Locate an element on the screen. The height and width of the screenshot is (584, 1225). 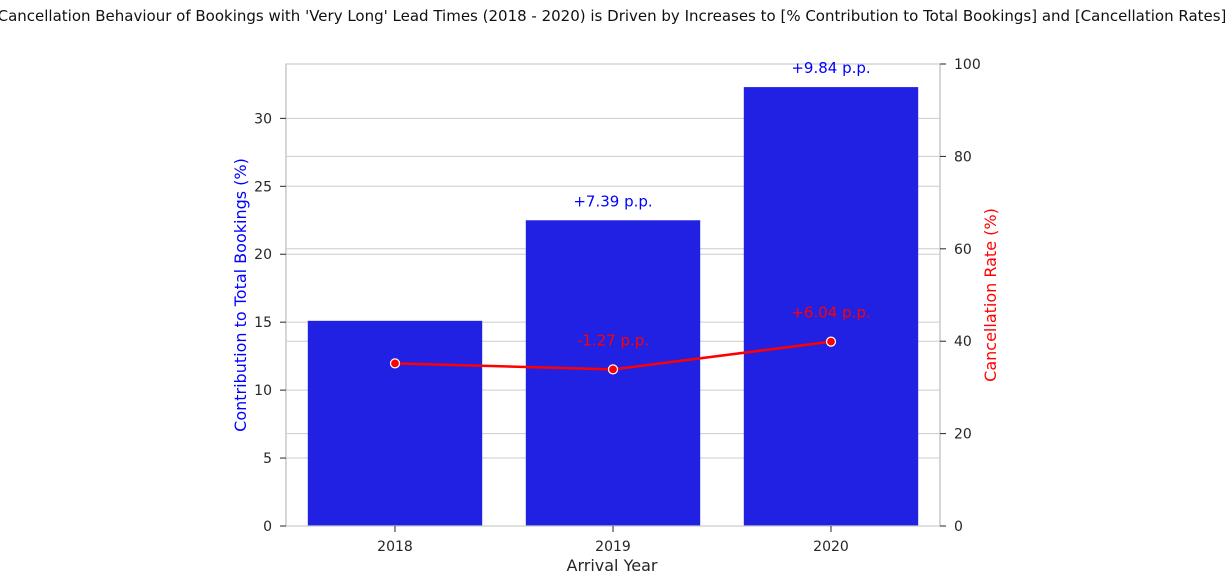
right-tick-label: 0 is located at coordinates (958, 527).